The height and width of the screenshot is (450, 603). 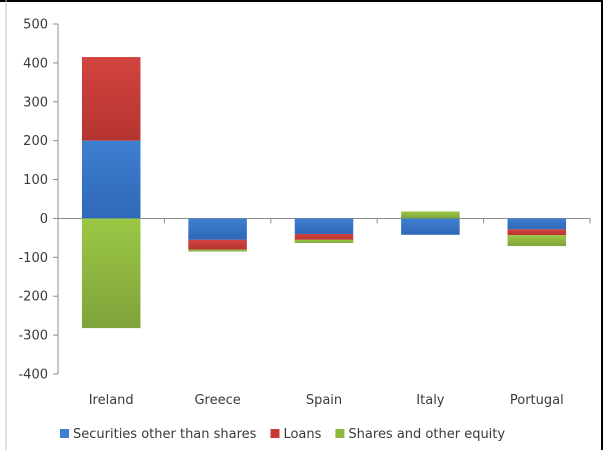 I want to click on x-category-label: Italy, so click(x=430, y=400).